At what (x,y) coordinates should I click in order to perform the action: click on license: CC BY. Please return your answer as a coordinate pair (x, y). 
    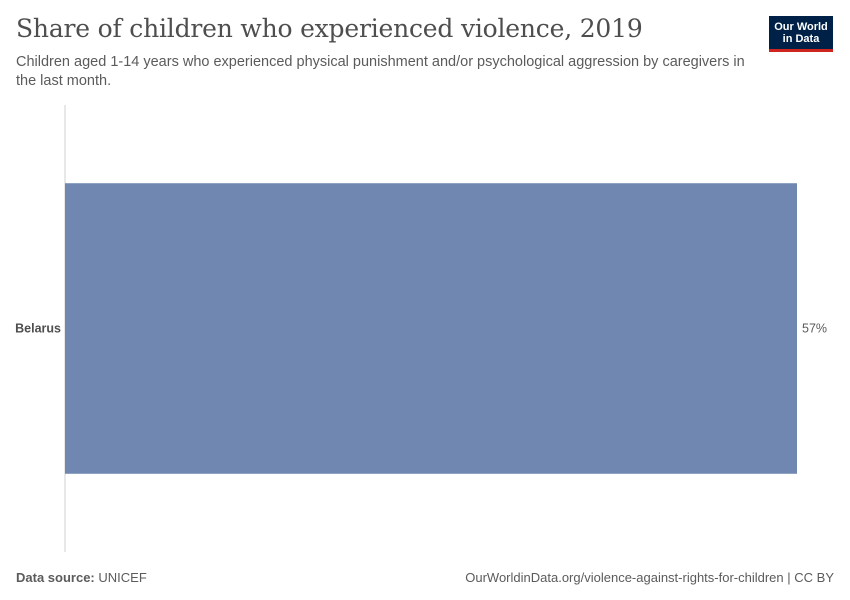
    Looking at the image, I should click on (814, 577).